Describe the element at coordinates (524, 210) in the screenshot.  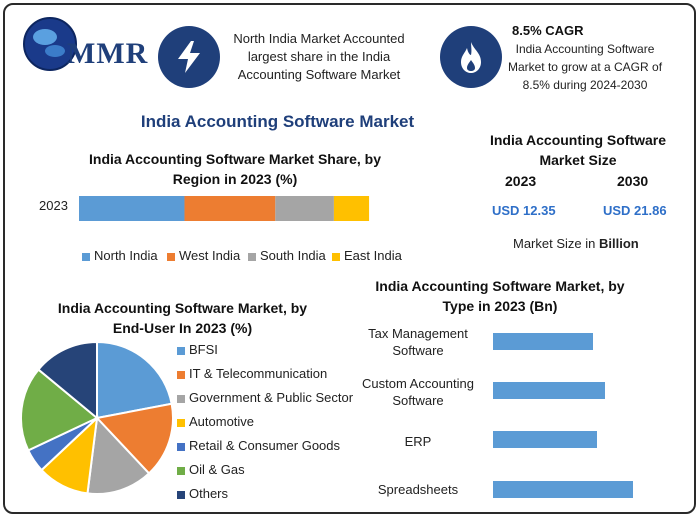
I see `size-value-2023: USD 12.35` at that location.